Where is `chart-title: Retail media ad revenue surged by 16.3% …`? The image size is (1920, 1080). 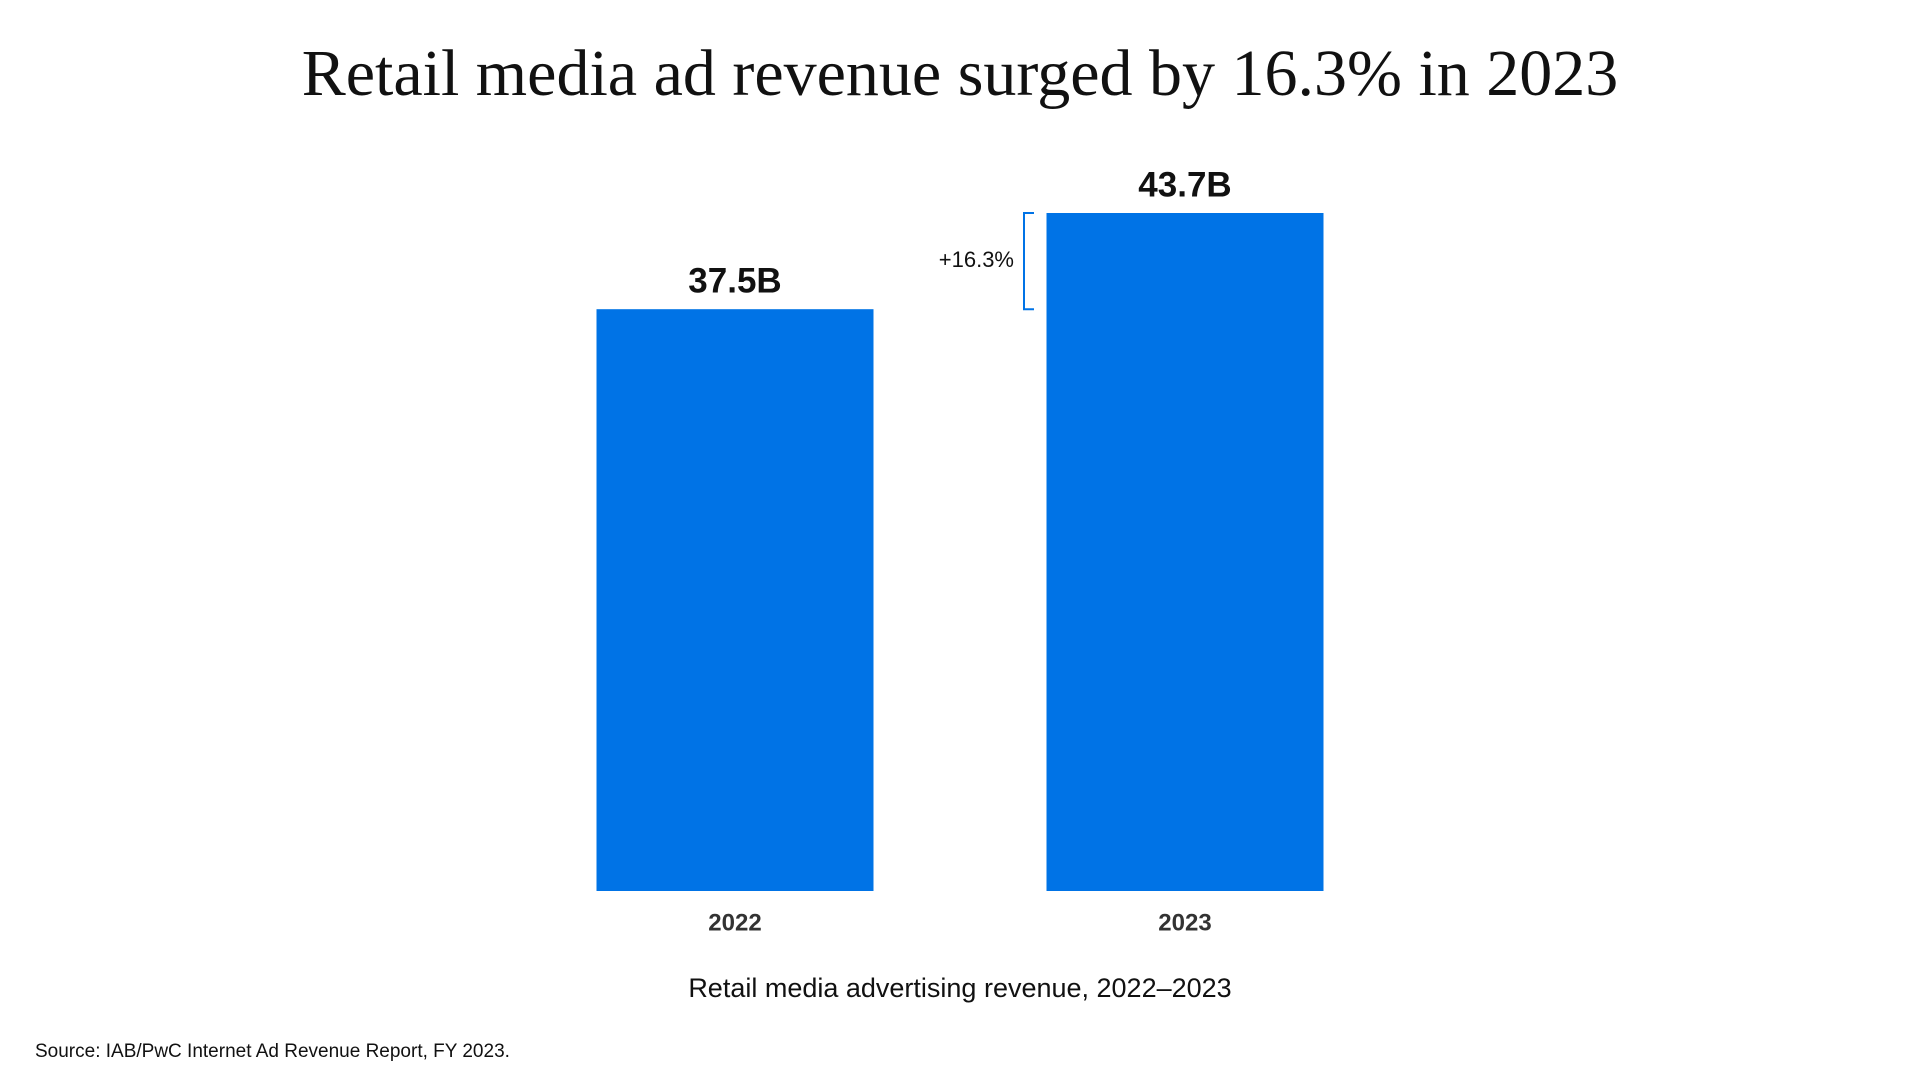
chart-title: Retail media ad revenue surged by 16.3% … is located at coordinates (960, 73).